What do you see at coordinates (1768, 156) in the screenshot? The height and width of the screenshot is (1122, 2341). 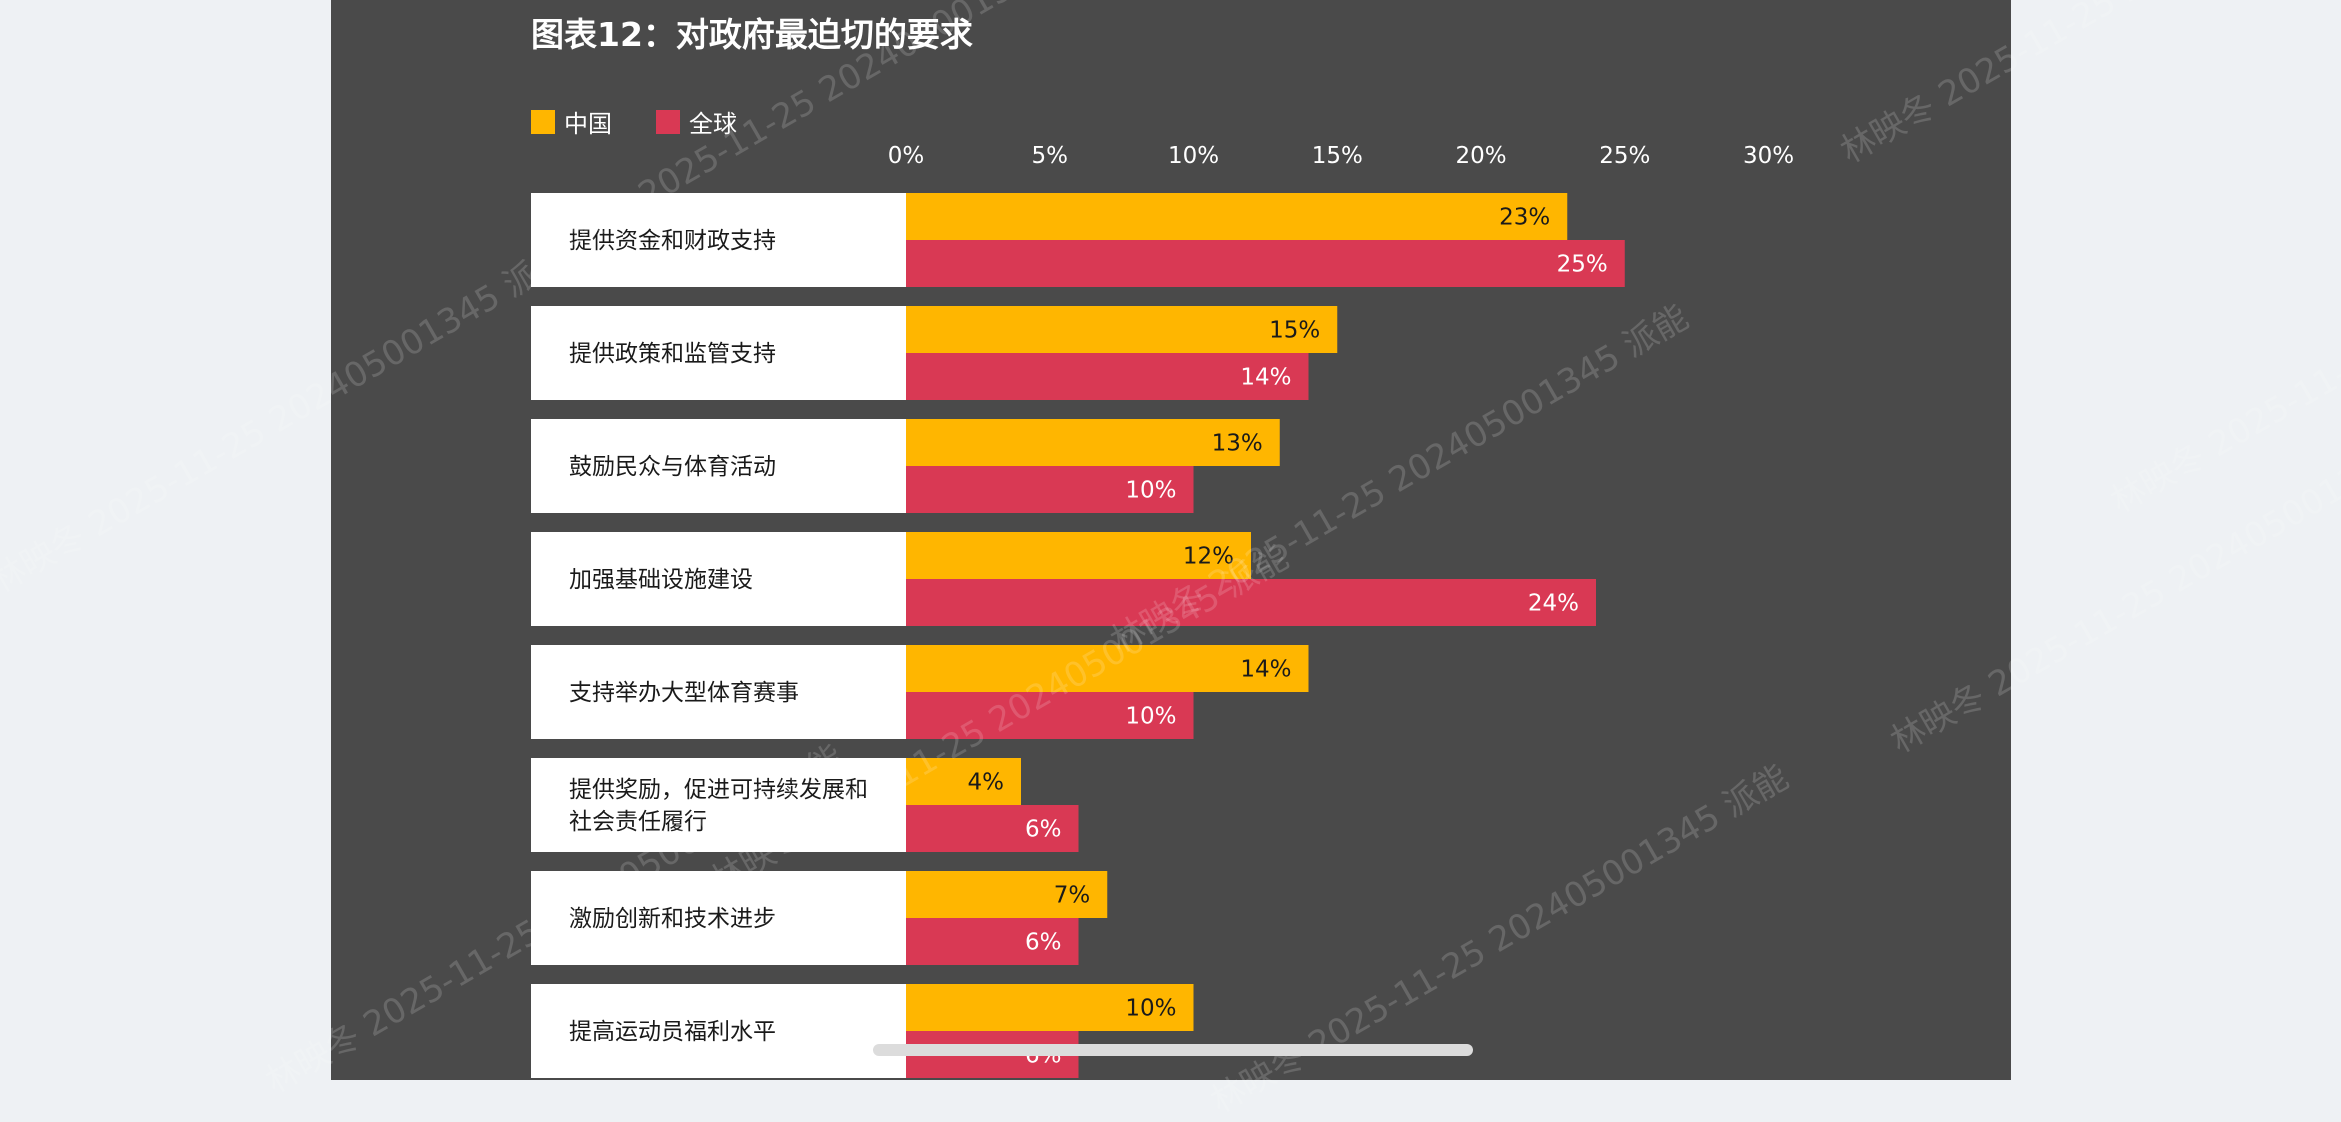 I see `x-tick-label: 30%` at bounding box center [1768, 156].